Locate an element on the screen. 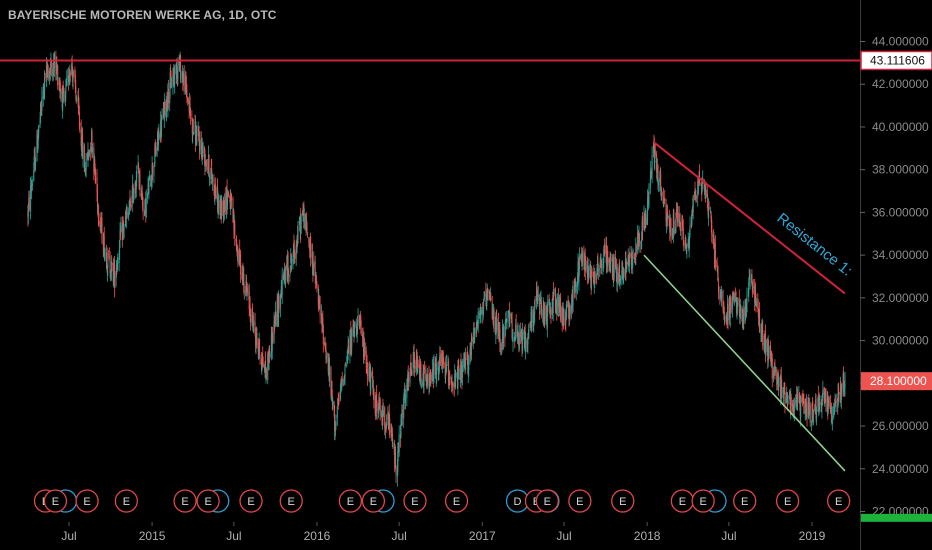 Image resolution: width=932 pixels, height=550 pixels. x-tick-label: 2018 is located at coordinates (647, 536).